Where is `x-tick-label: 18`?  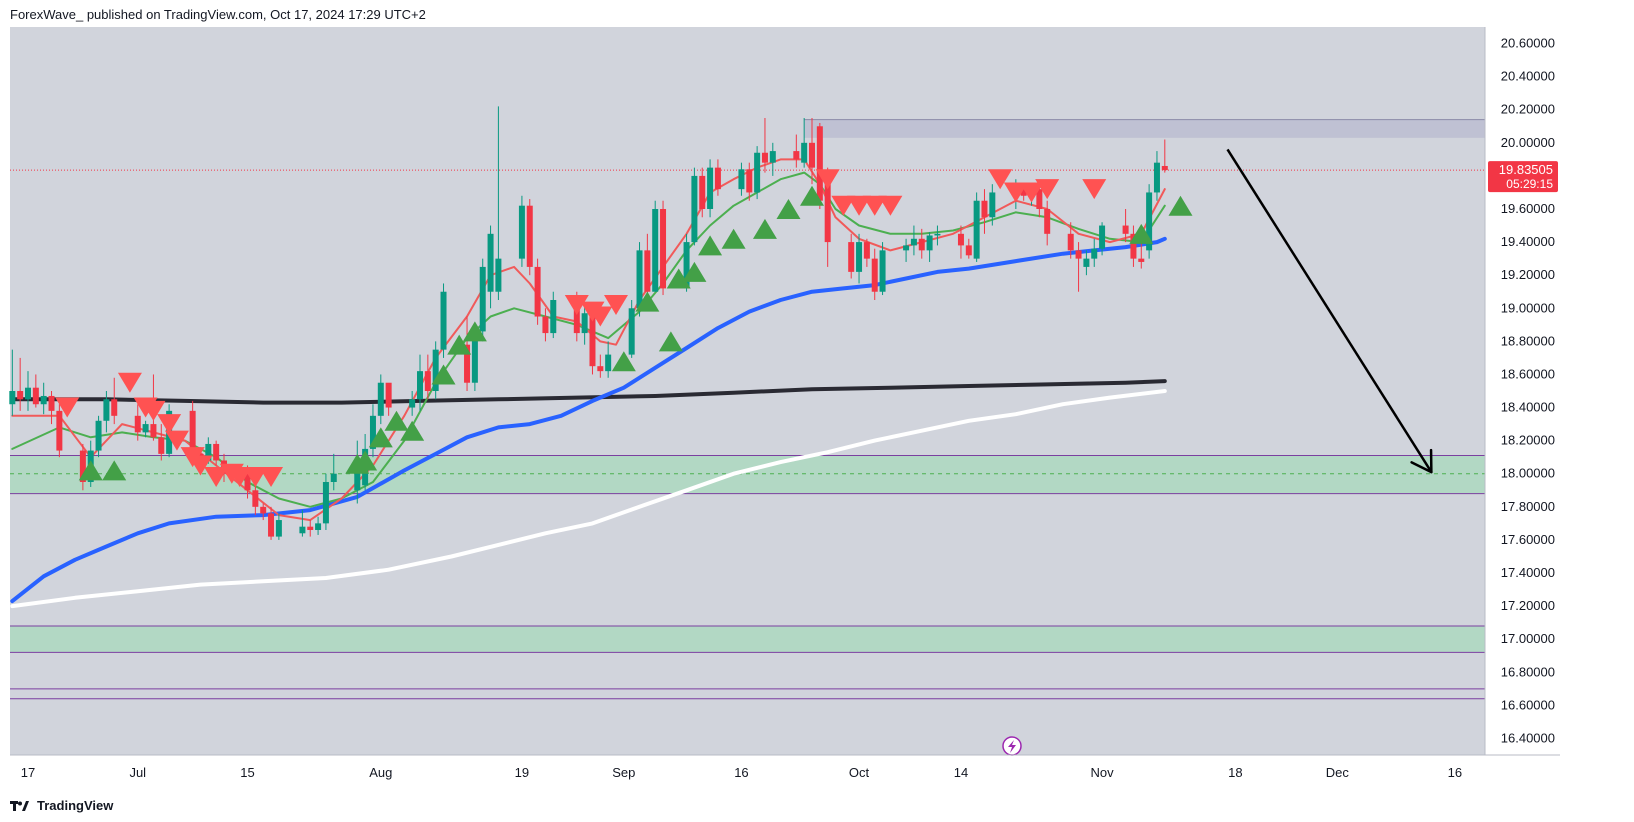 x-tick-label: 18 is located at coordinates (1235, 772).